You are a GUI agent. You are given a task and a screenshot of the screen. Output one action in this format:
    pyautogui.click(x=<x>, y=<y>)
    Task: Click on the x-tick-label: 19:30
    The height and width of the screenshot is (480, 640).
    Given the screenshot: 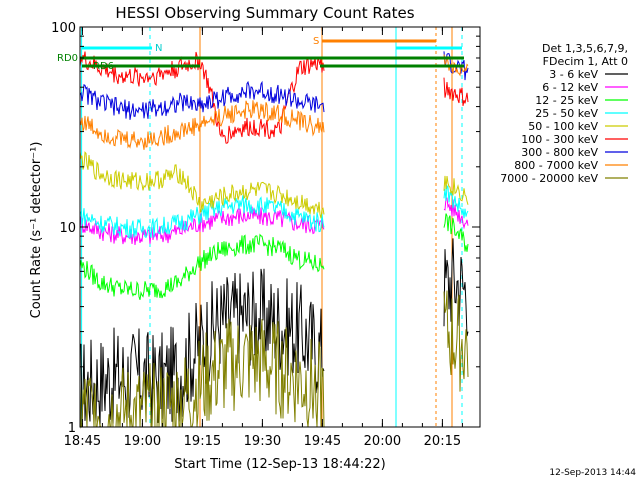 What is the action you would take?
    pyautogui.click(x=262, y=441)
    